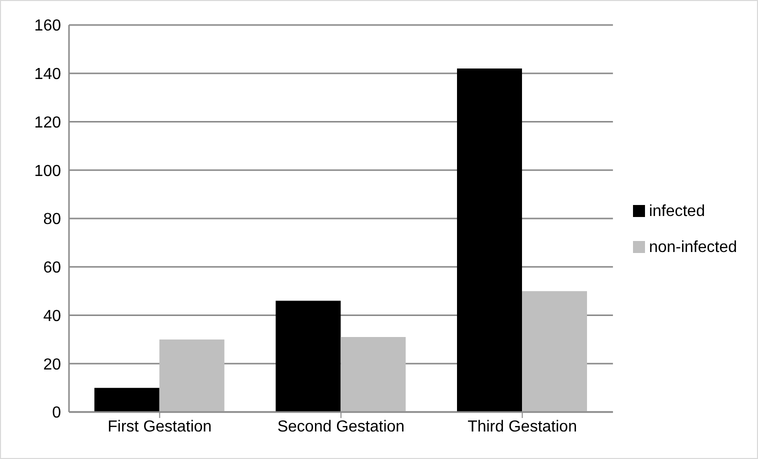  I want to click on y-tick-label: 140, so click(48, 75).